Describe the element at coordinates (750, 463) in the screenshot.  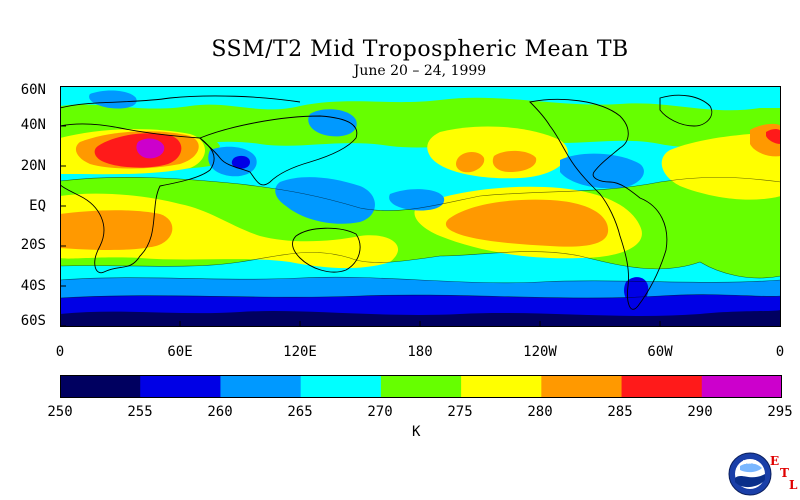
I see `noaa-emblem-text: NOAA` at that location.